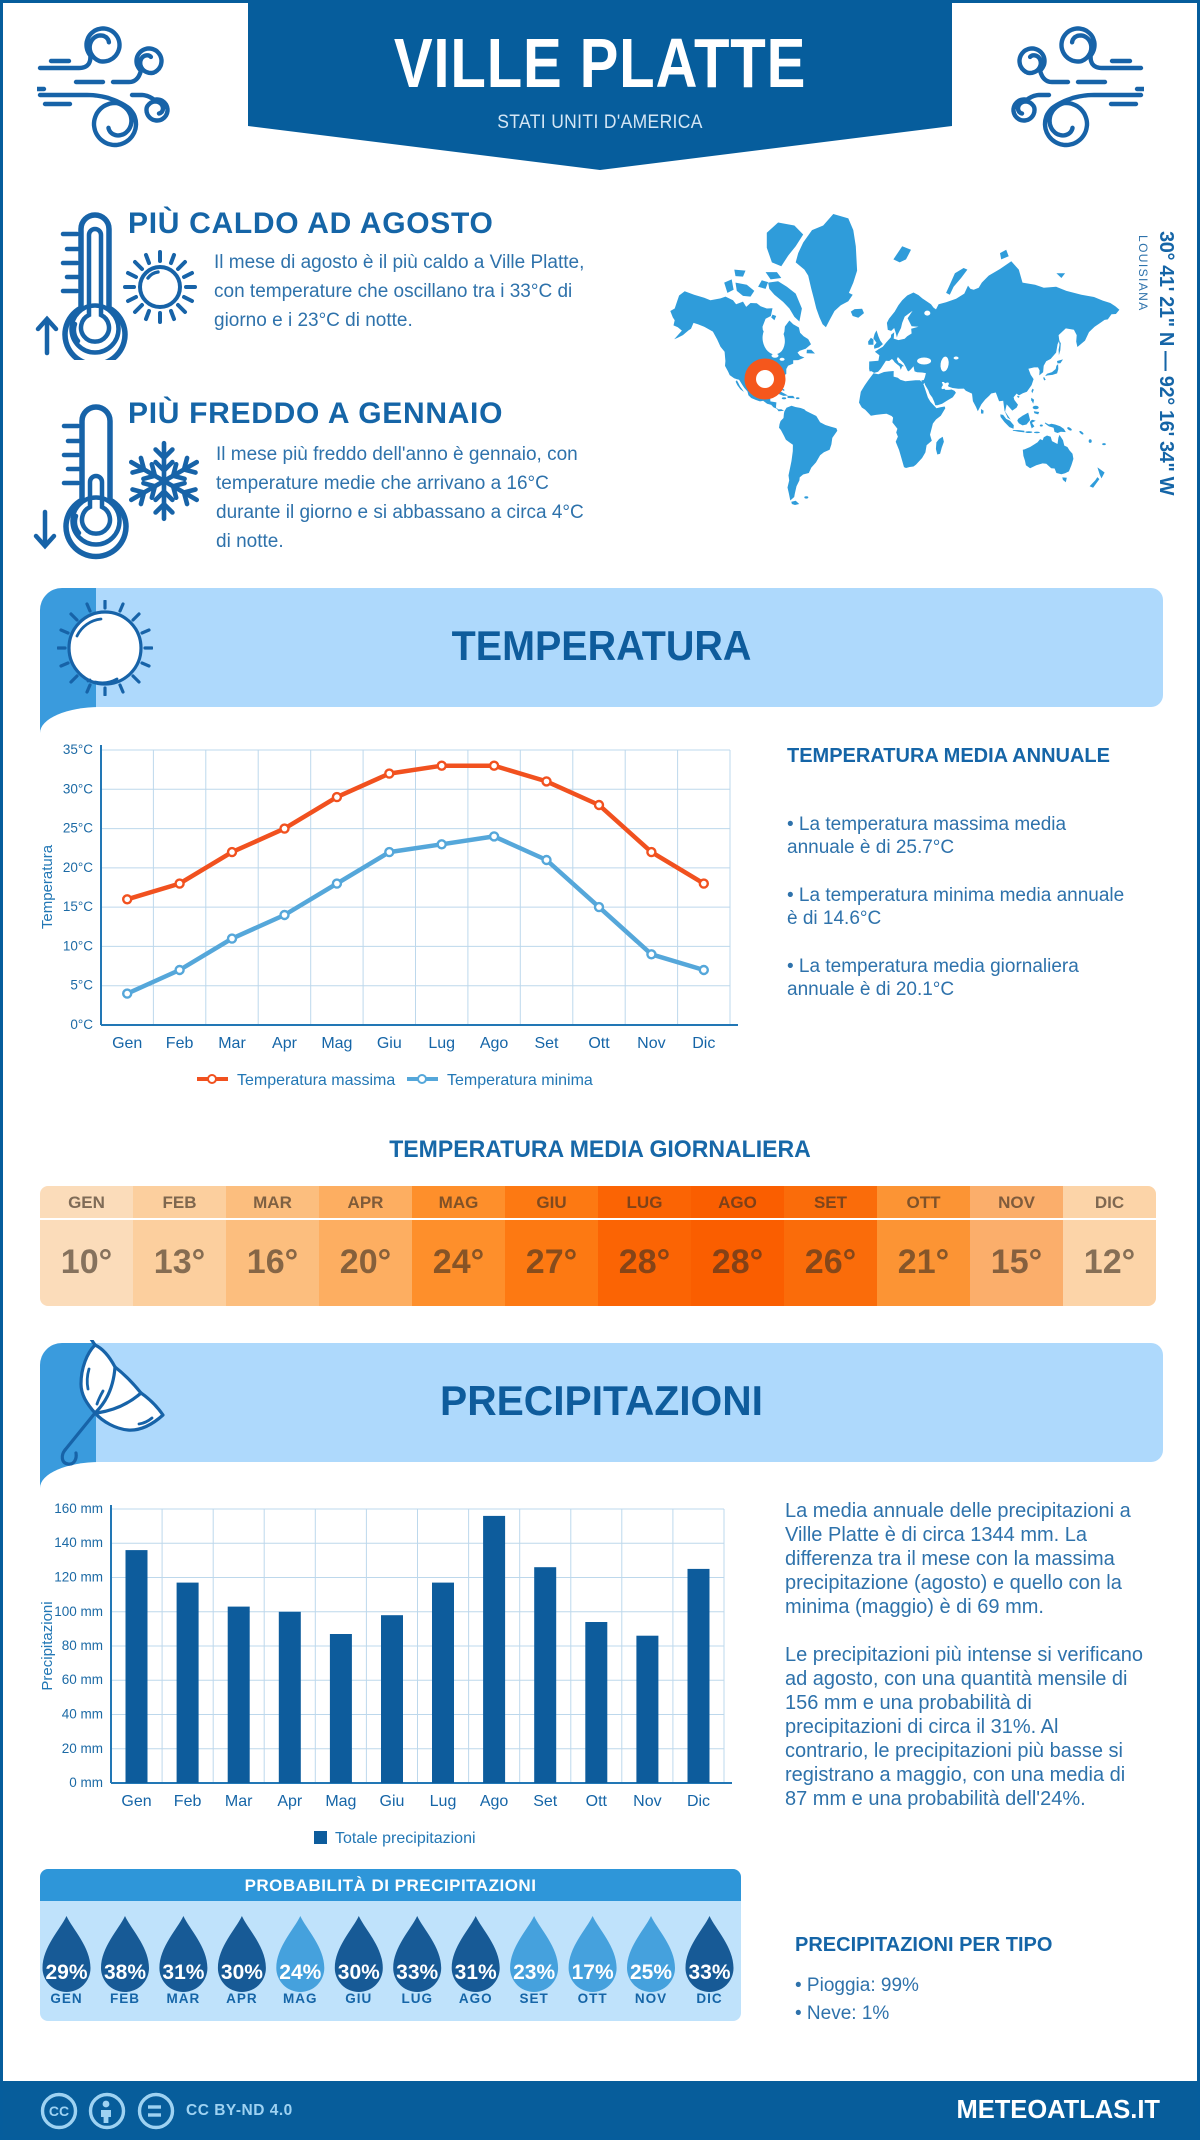 This screenshot has height=2140, width=1200. Describe the element at coordinates (651, 1972) in the screenshot. I see `svg-text: 25%` at that location.